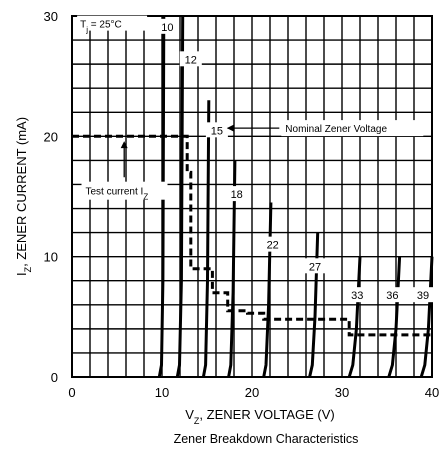 Image resolution: width=448 pixels, height=452 pixels. Describe the element at coordinates (101, 27) in the screenshot. I see `temperature-condition: Tj = 25°C` at that location.